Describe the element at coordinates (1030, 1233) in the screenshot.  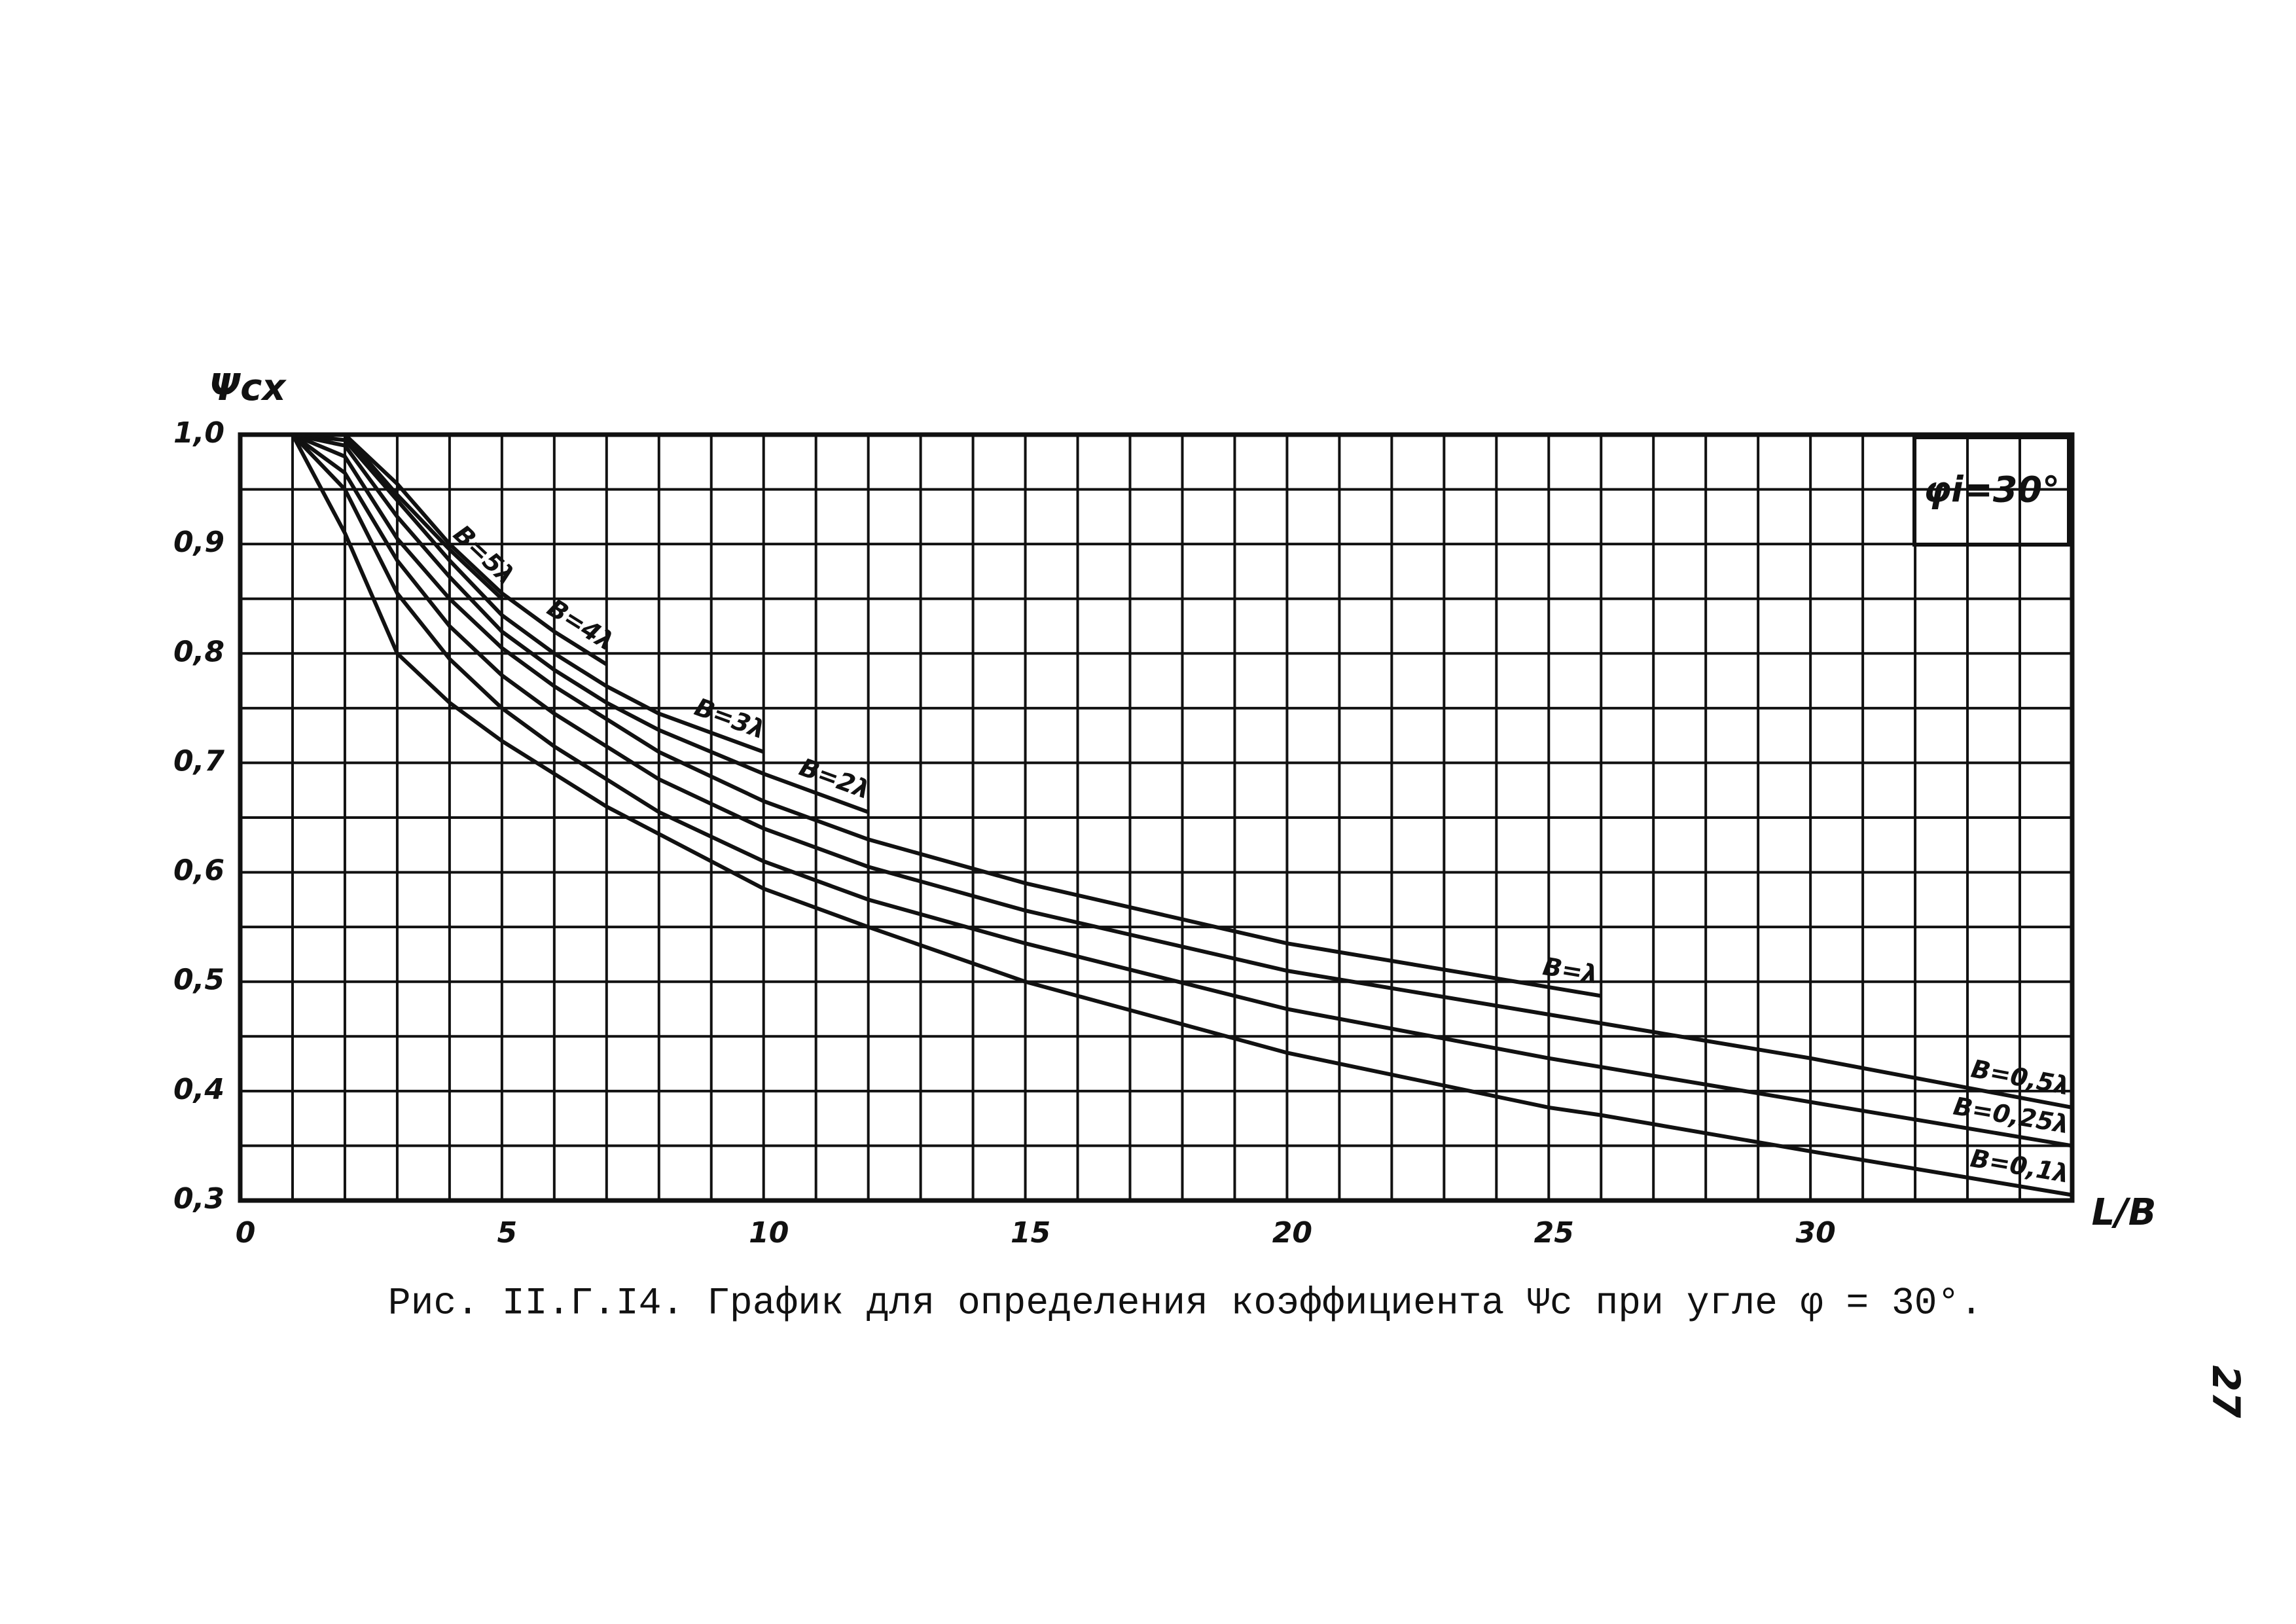
I see `x-tick-label: 15` at that location.